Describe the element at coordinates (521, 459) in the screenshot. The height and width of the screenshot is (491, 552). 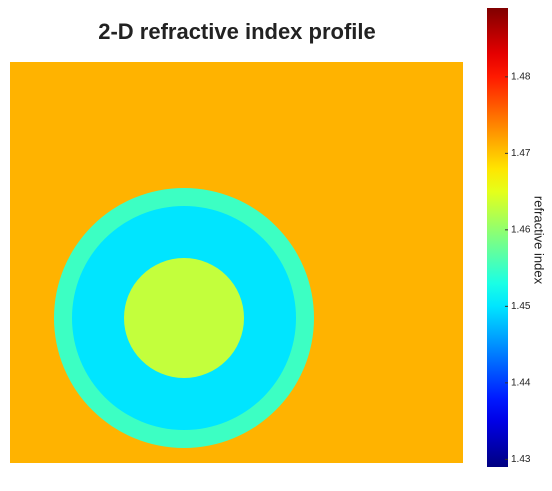
I see `colorbar-tick-label: 1.43` at that location.